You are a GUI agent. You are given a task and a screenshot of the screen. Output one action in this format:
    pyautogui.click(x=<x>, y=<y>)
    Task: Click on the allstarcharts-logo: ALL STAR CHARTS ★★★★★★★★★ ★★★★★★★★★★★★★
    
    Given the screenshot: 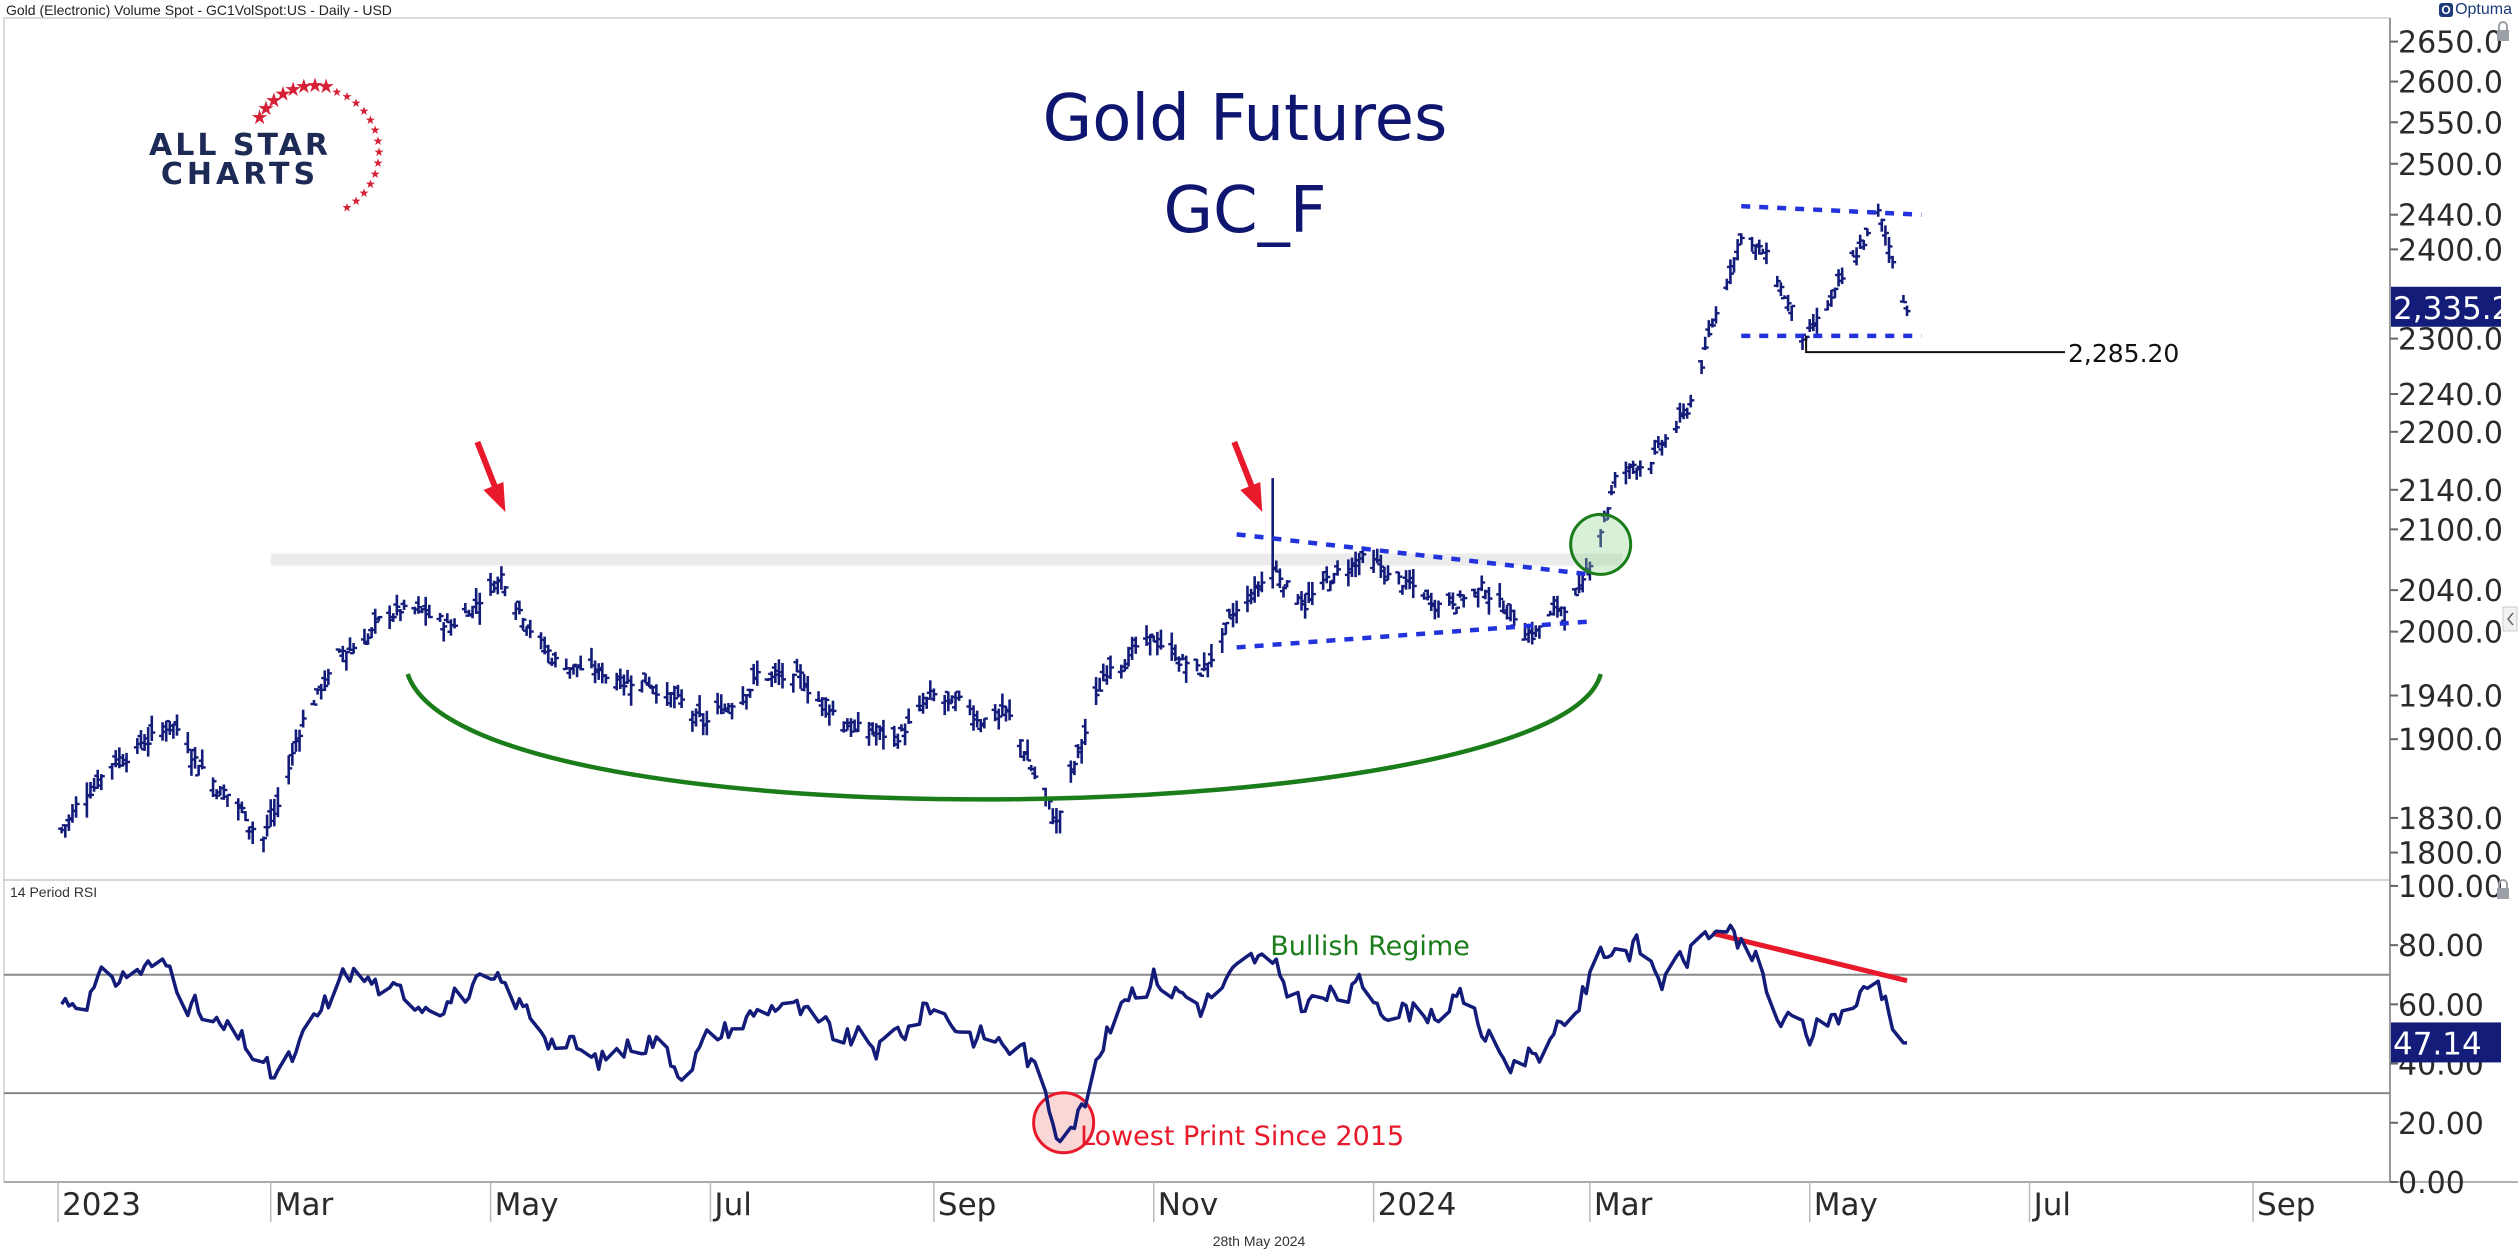 What is the action you would take?
    pyautogui.click(x=266, y=143)
    